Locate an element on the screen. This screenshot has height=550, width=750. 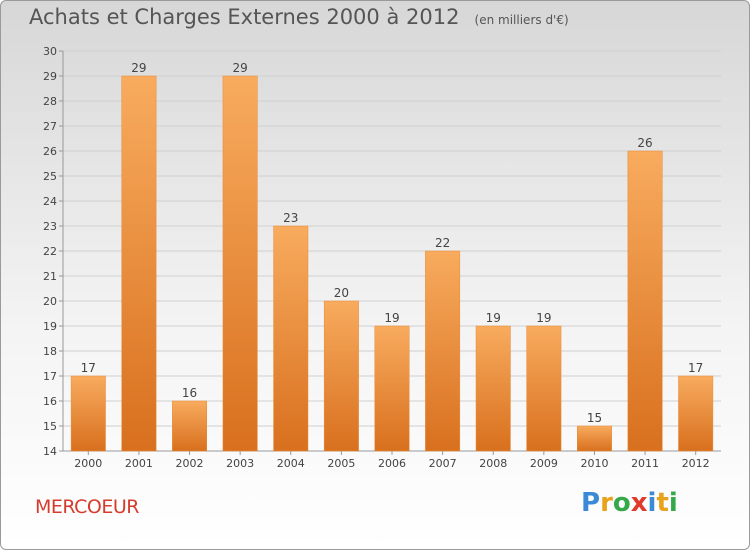
value-label: 15 is located at coordinates (594, 418).